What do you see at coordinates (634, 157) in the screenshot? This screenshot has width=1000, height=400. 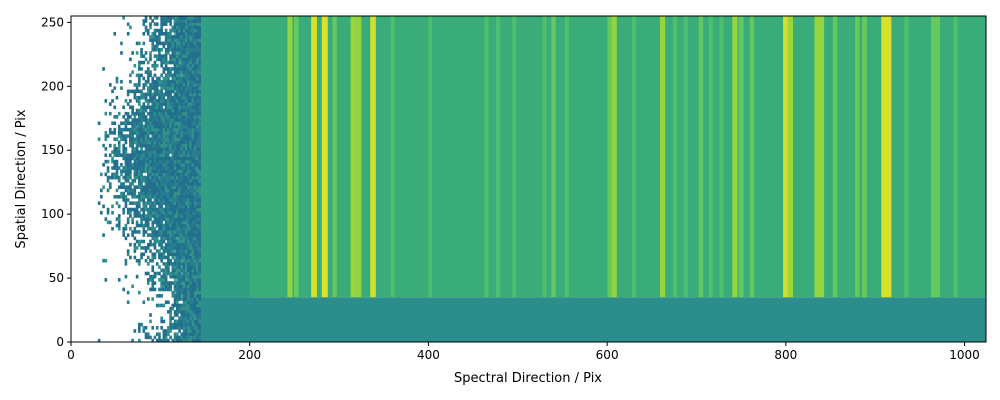 I see `emission-line` at bounding box center [634, 157].